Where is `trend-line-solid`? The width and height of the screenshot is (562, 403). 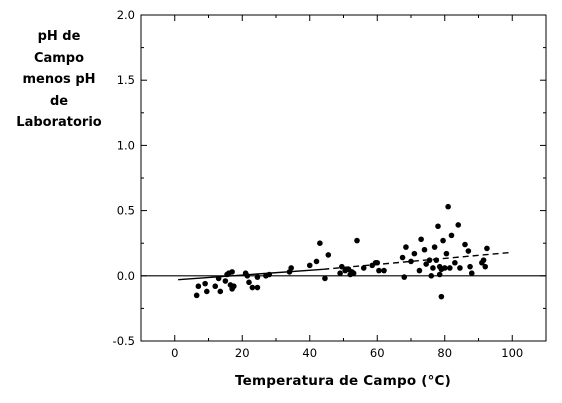
trend-line-solid is located at coordinates (251, 274).